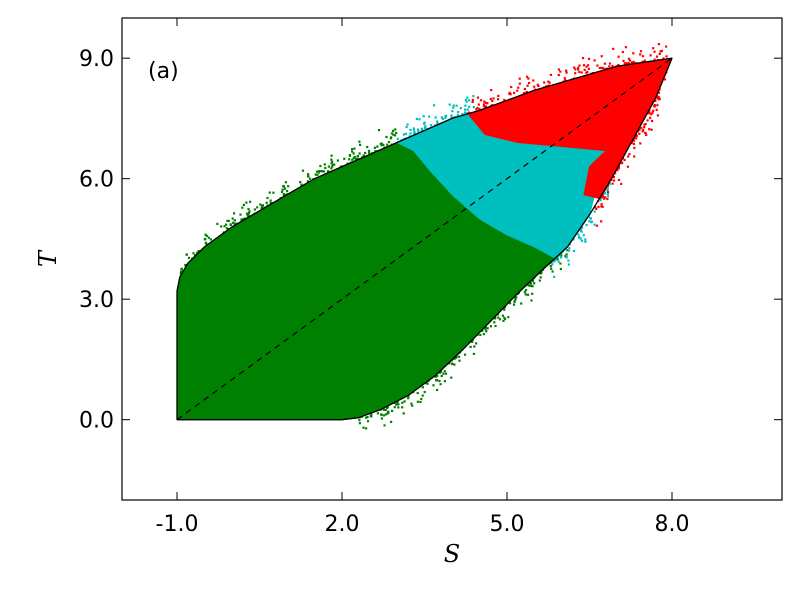 The height and width of the screenshot is (600, 800). Describe the element at coordinates (507, 524) in the screenshot. I see `x-tick-label: 5.0` at that location.